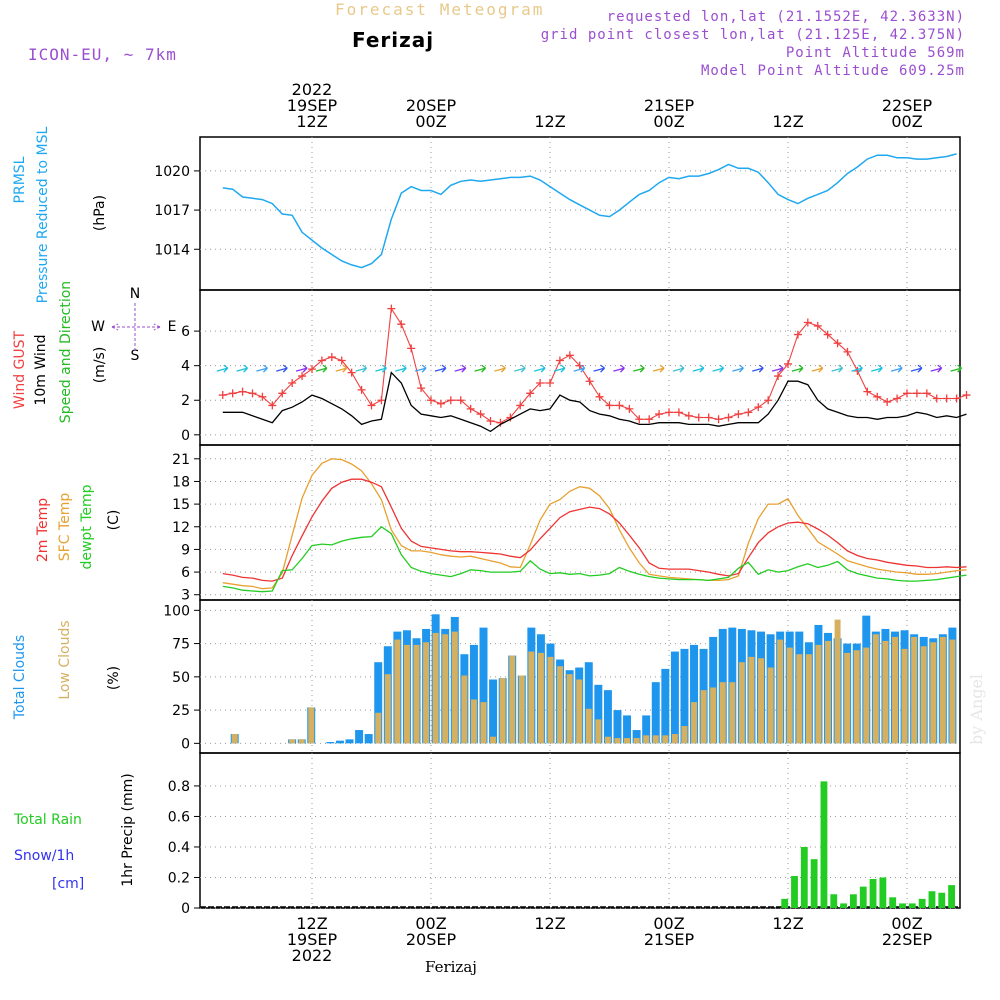 The width and height of the screenshot is (1000, 1000). What do you see at coordinates (580, 830) in the screenshot?
I see `panel-frame` at bounding box center [580, 830].